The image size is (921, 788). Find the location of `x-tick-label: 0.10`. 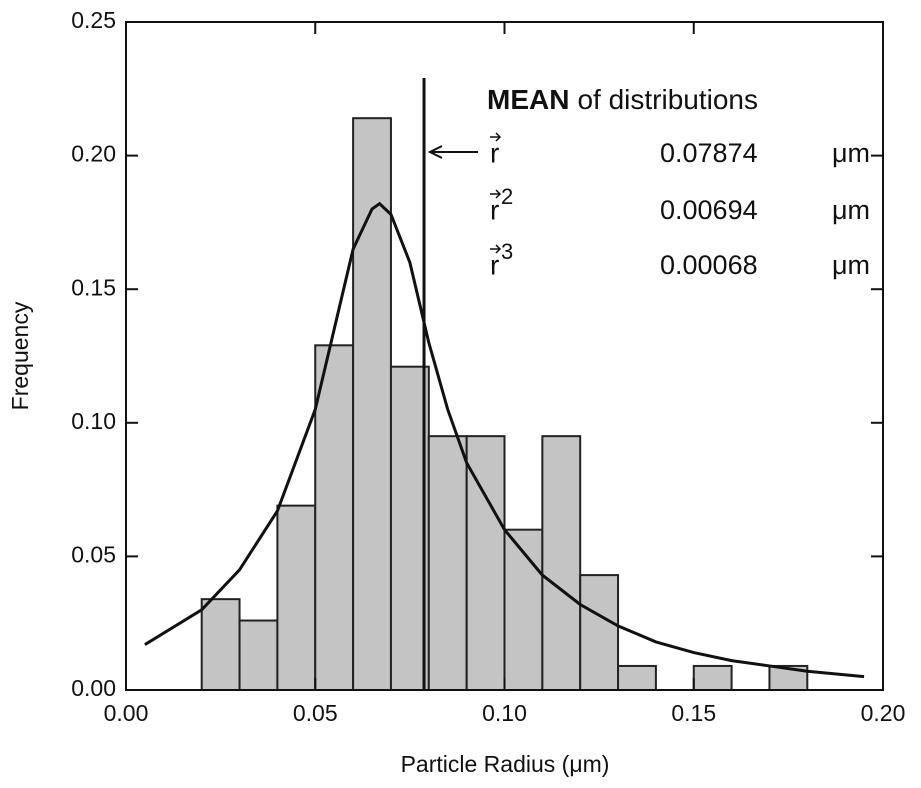

x-tick-label: 0.10 is located at coordinates (504, 713).